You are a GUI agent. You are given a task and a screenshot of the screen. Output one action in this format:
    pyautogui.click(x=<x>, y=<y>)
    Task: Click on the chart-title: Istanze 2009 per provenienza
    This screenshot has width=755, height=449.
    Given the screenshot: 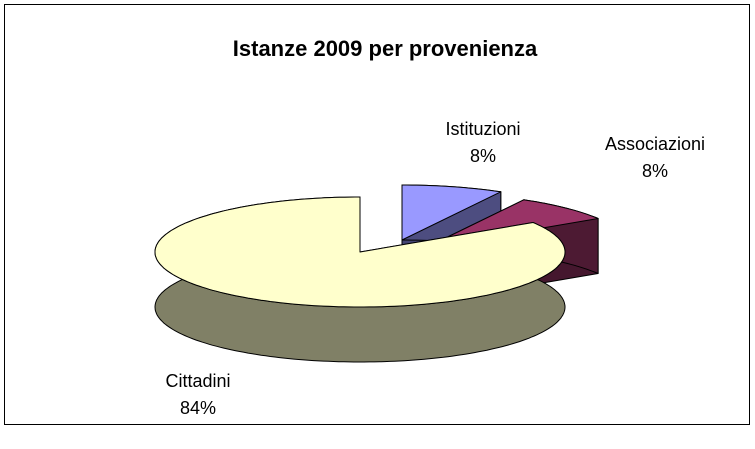 What is the action you would take?
    pyautogui.click(x=385, y=48)
    